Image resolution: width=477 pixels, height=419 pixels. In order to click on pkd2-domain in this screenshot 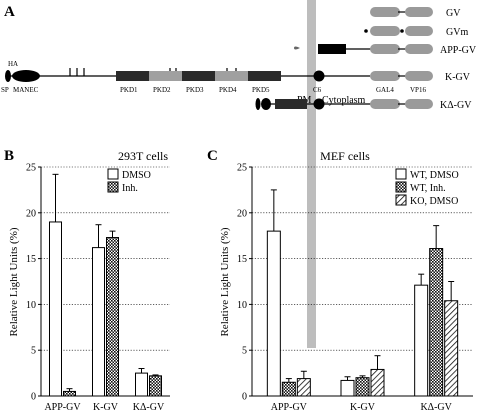, I will do `click(165, 76)`.